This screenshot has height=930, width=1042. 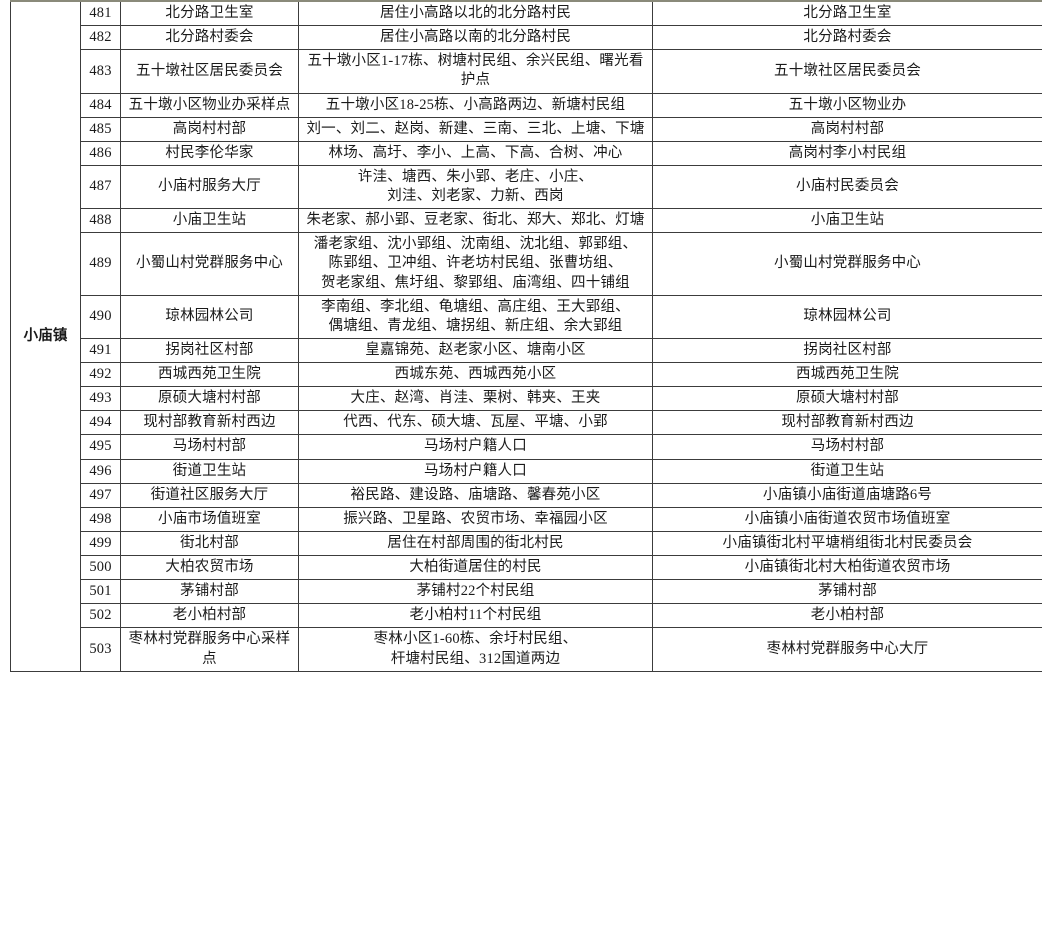 I want to click on site-name-cell: 北分路村委会, so click(x=209, y=38).